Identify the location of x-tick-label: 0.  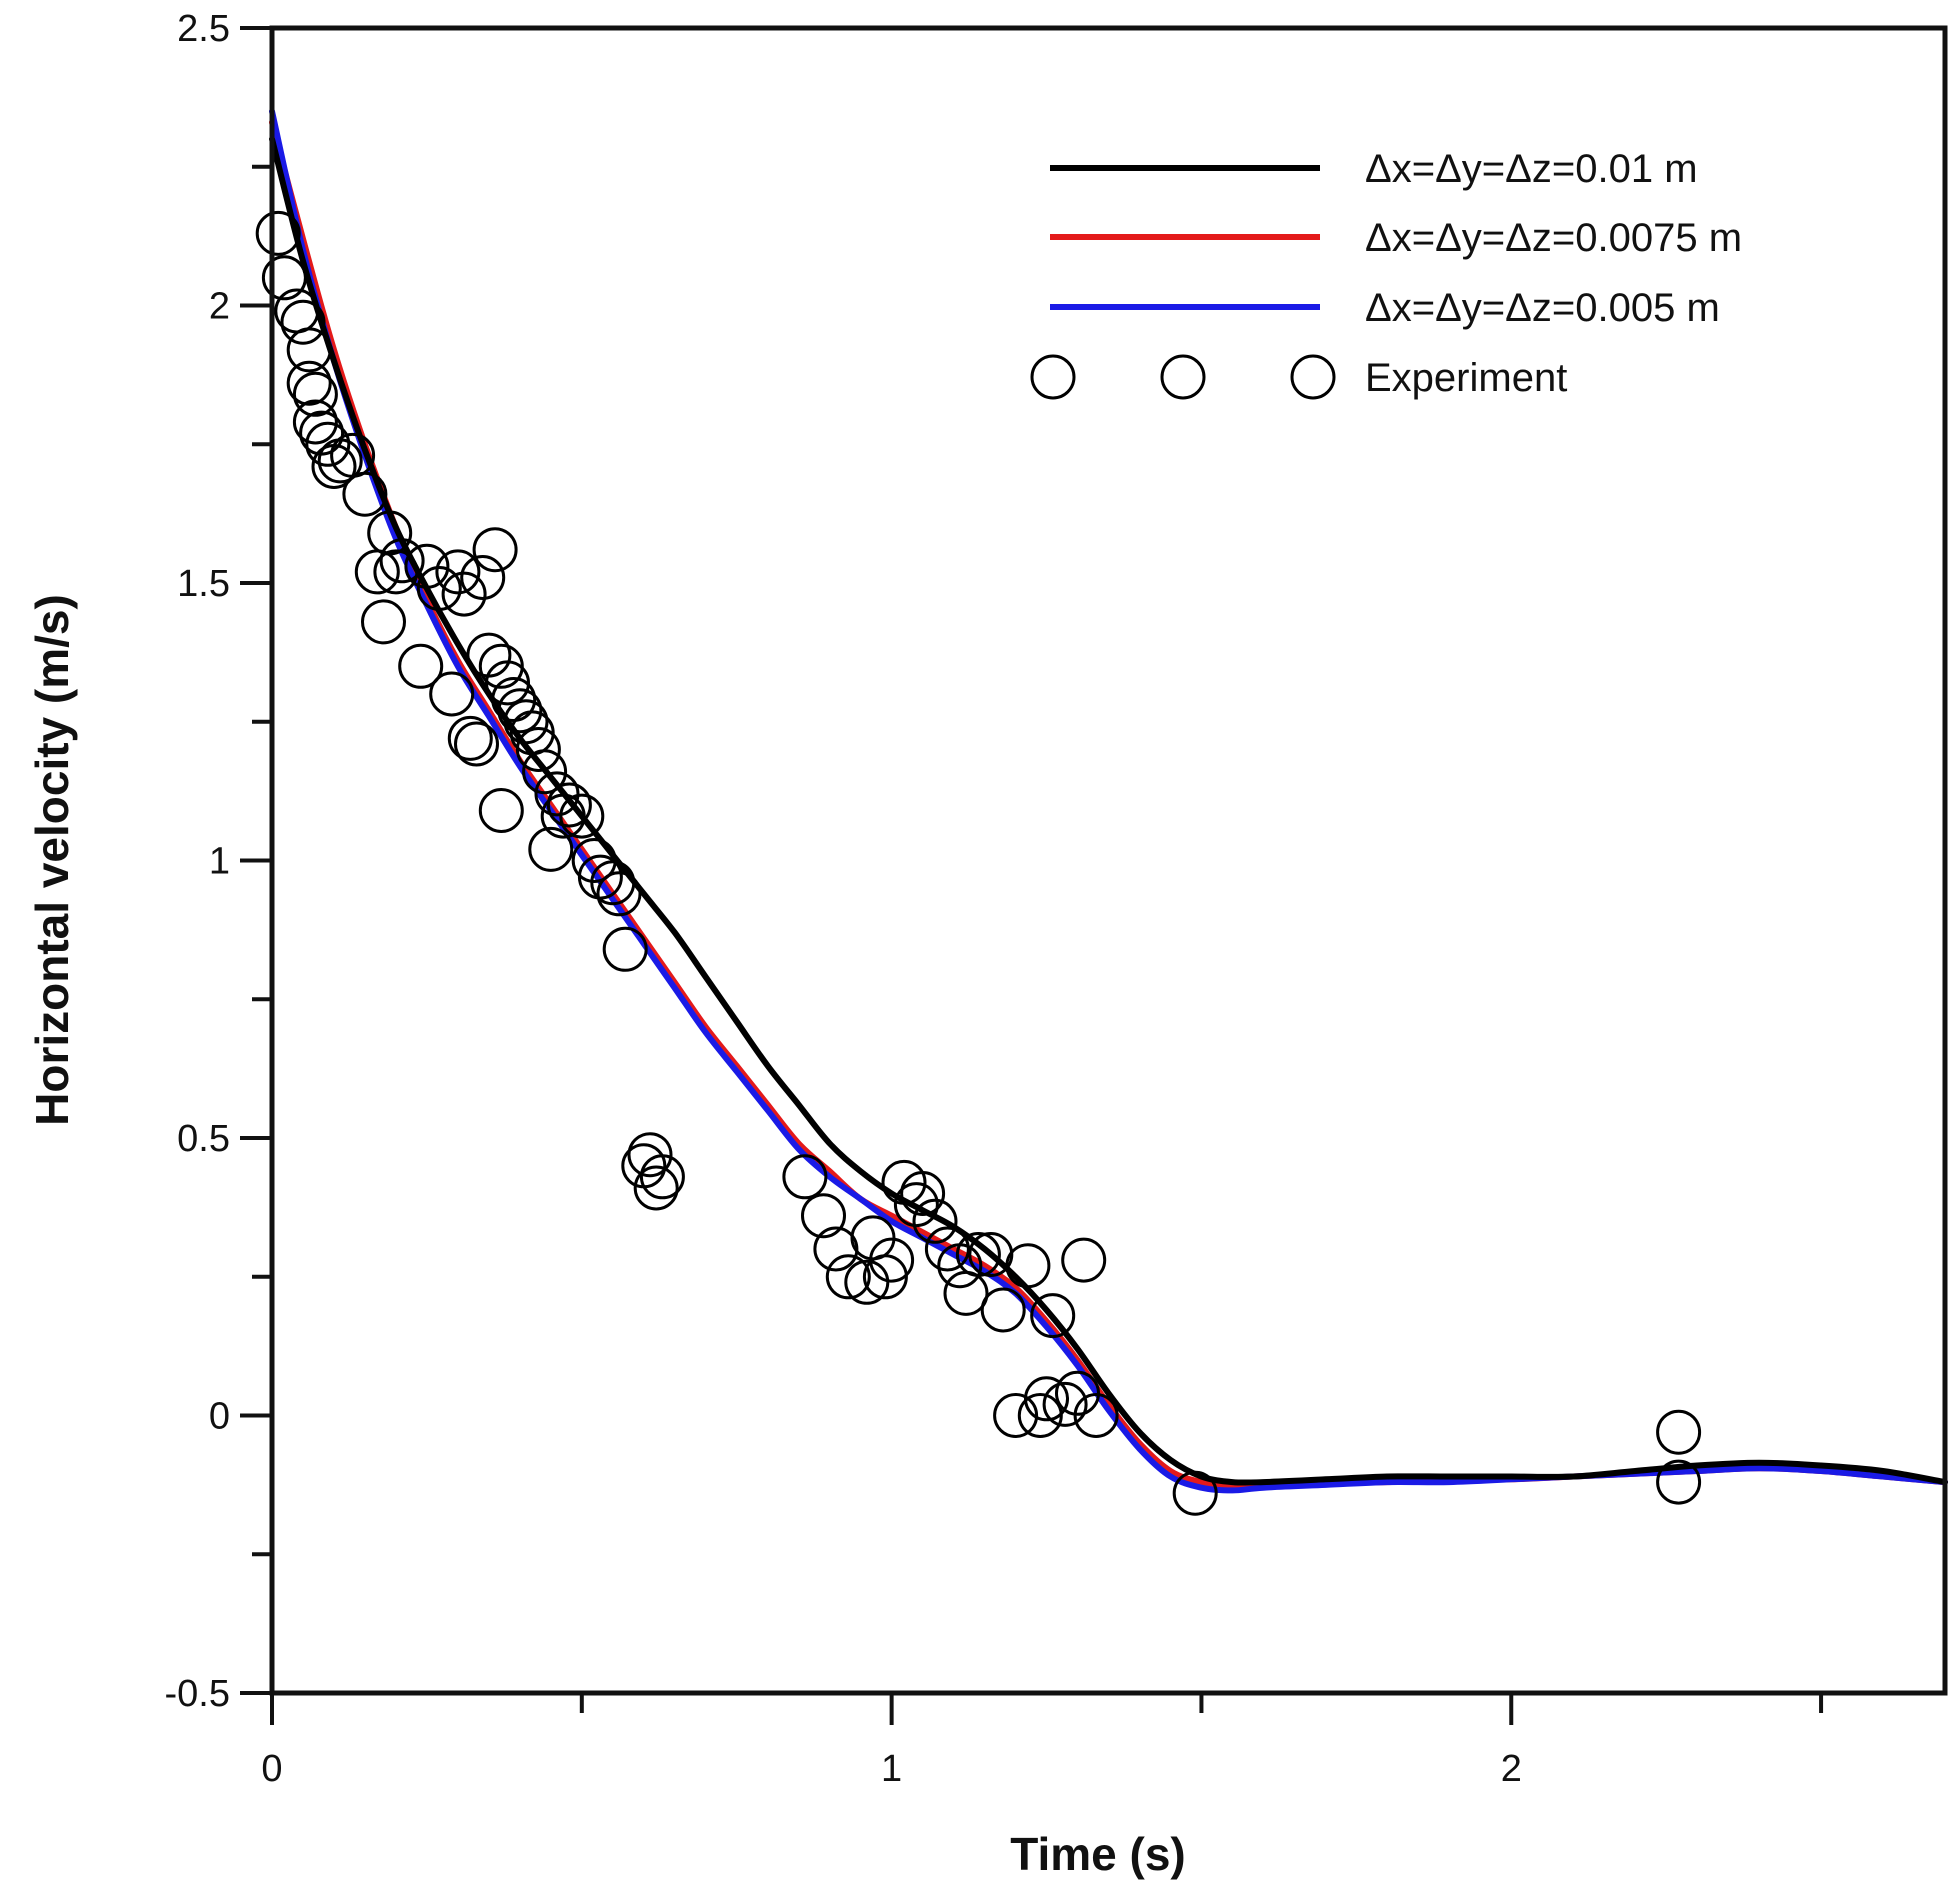
(271, 1769).